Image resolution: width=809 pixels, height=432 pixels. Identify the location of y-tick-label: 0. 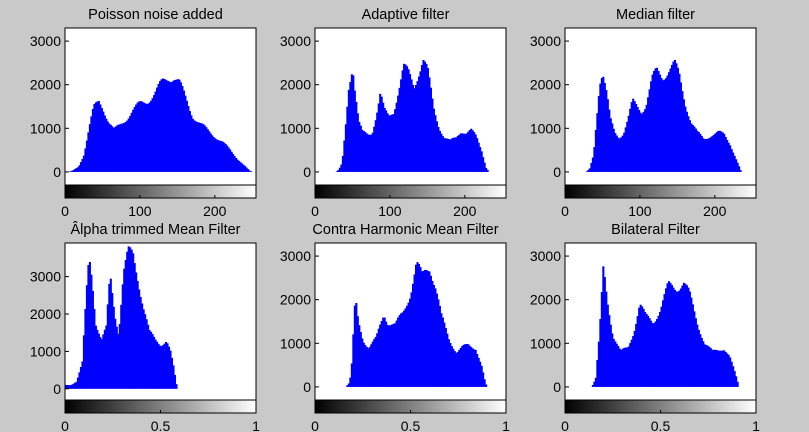
(57, 172).